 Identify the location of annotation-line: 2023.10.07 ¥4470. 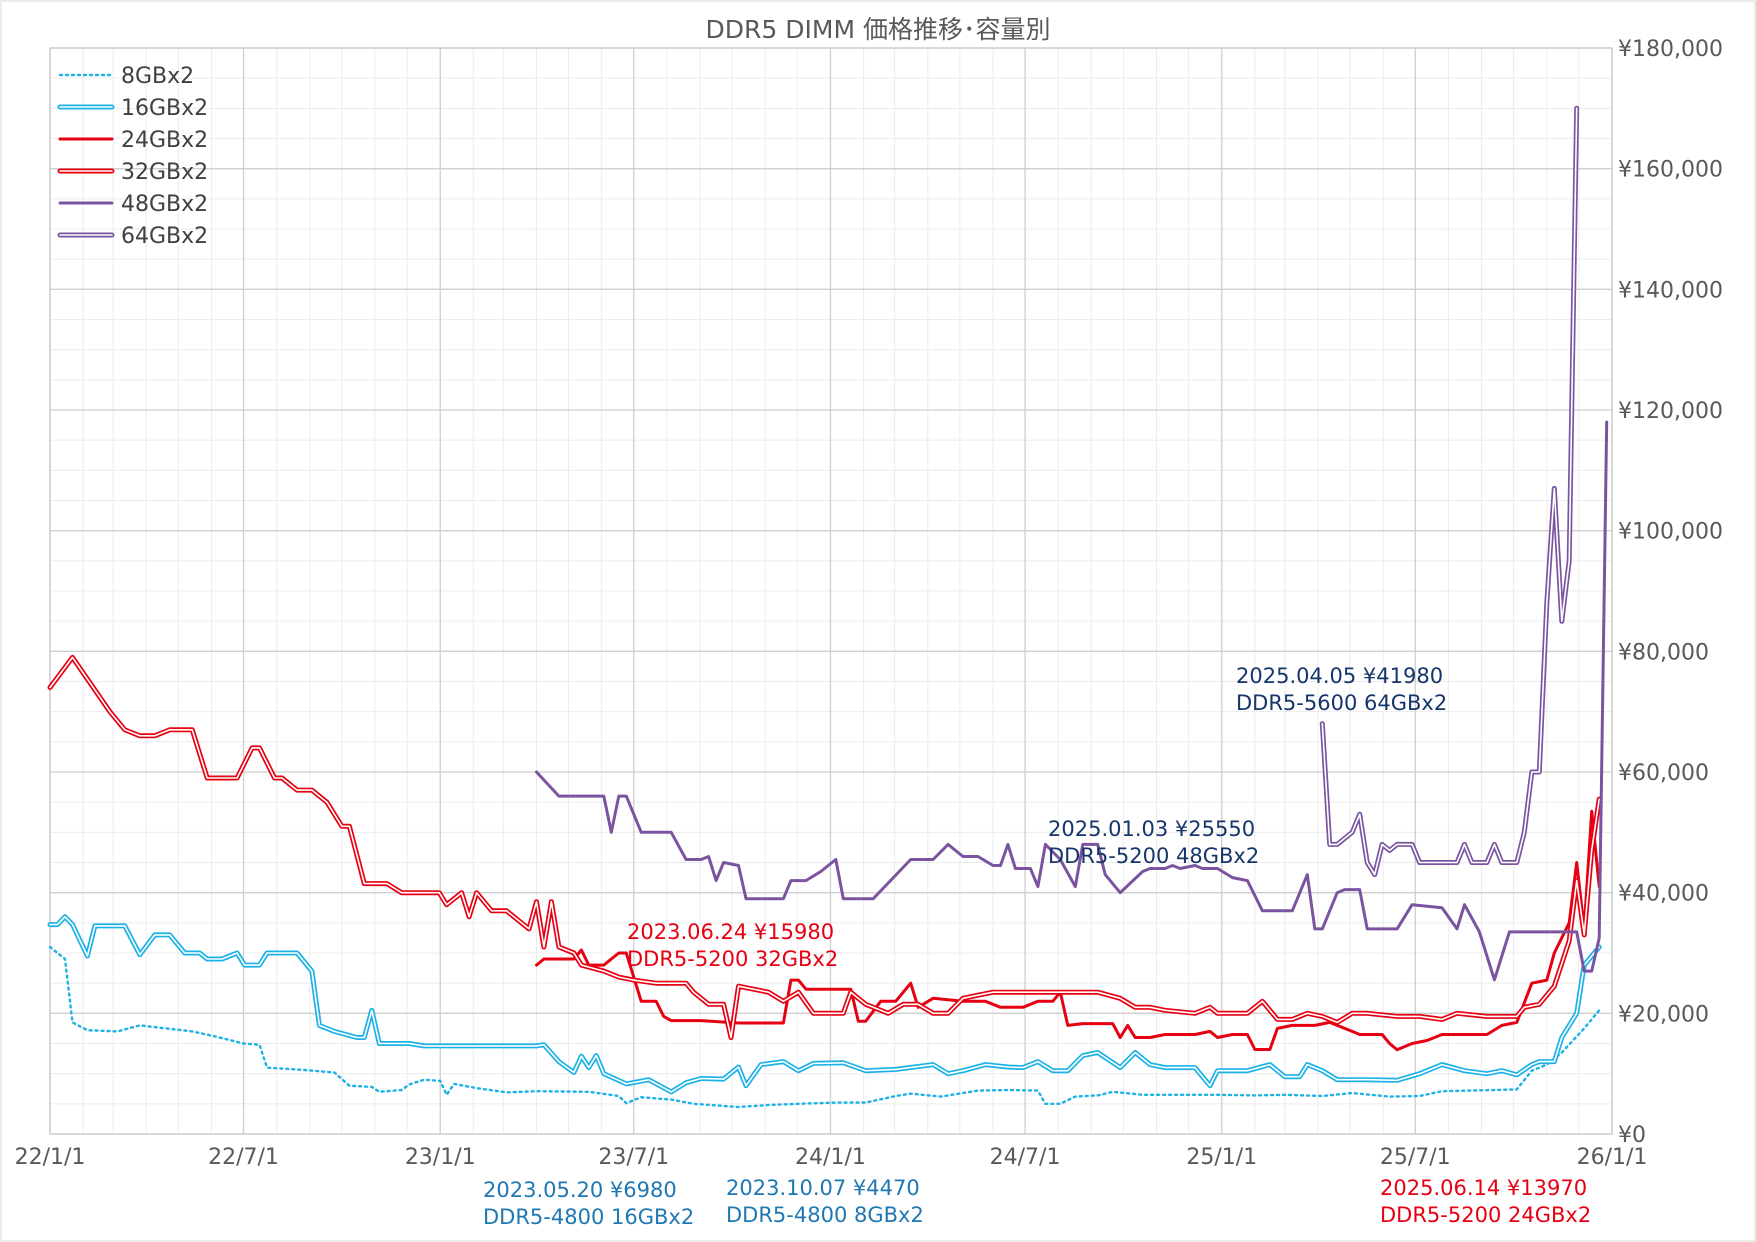
(823, 1188).